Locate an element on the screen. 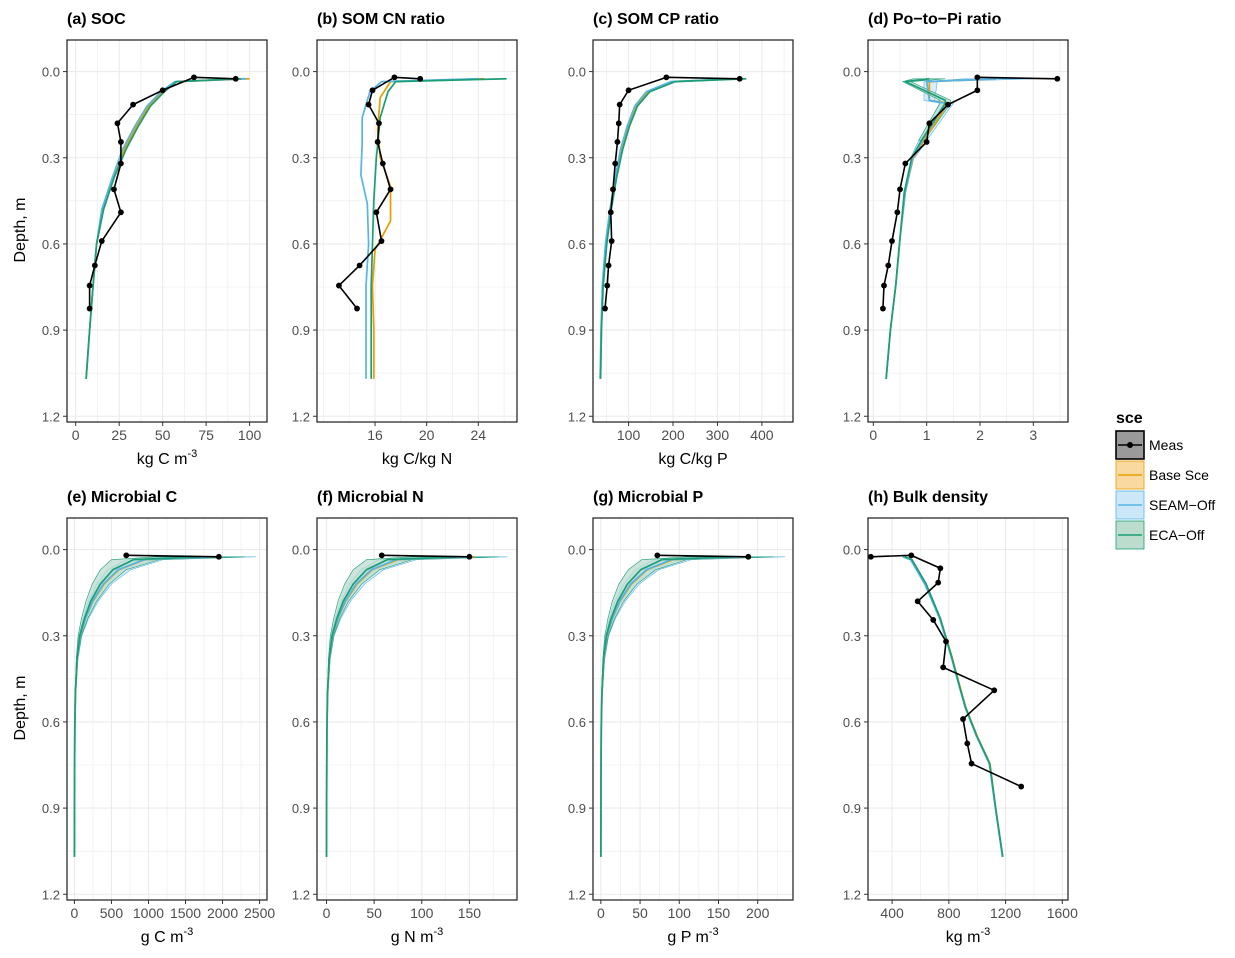  x-axis-label: g C m-3 is located at coordinates (167, 936).